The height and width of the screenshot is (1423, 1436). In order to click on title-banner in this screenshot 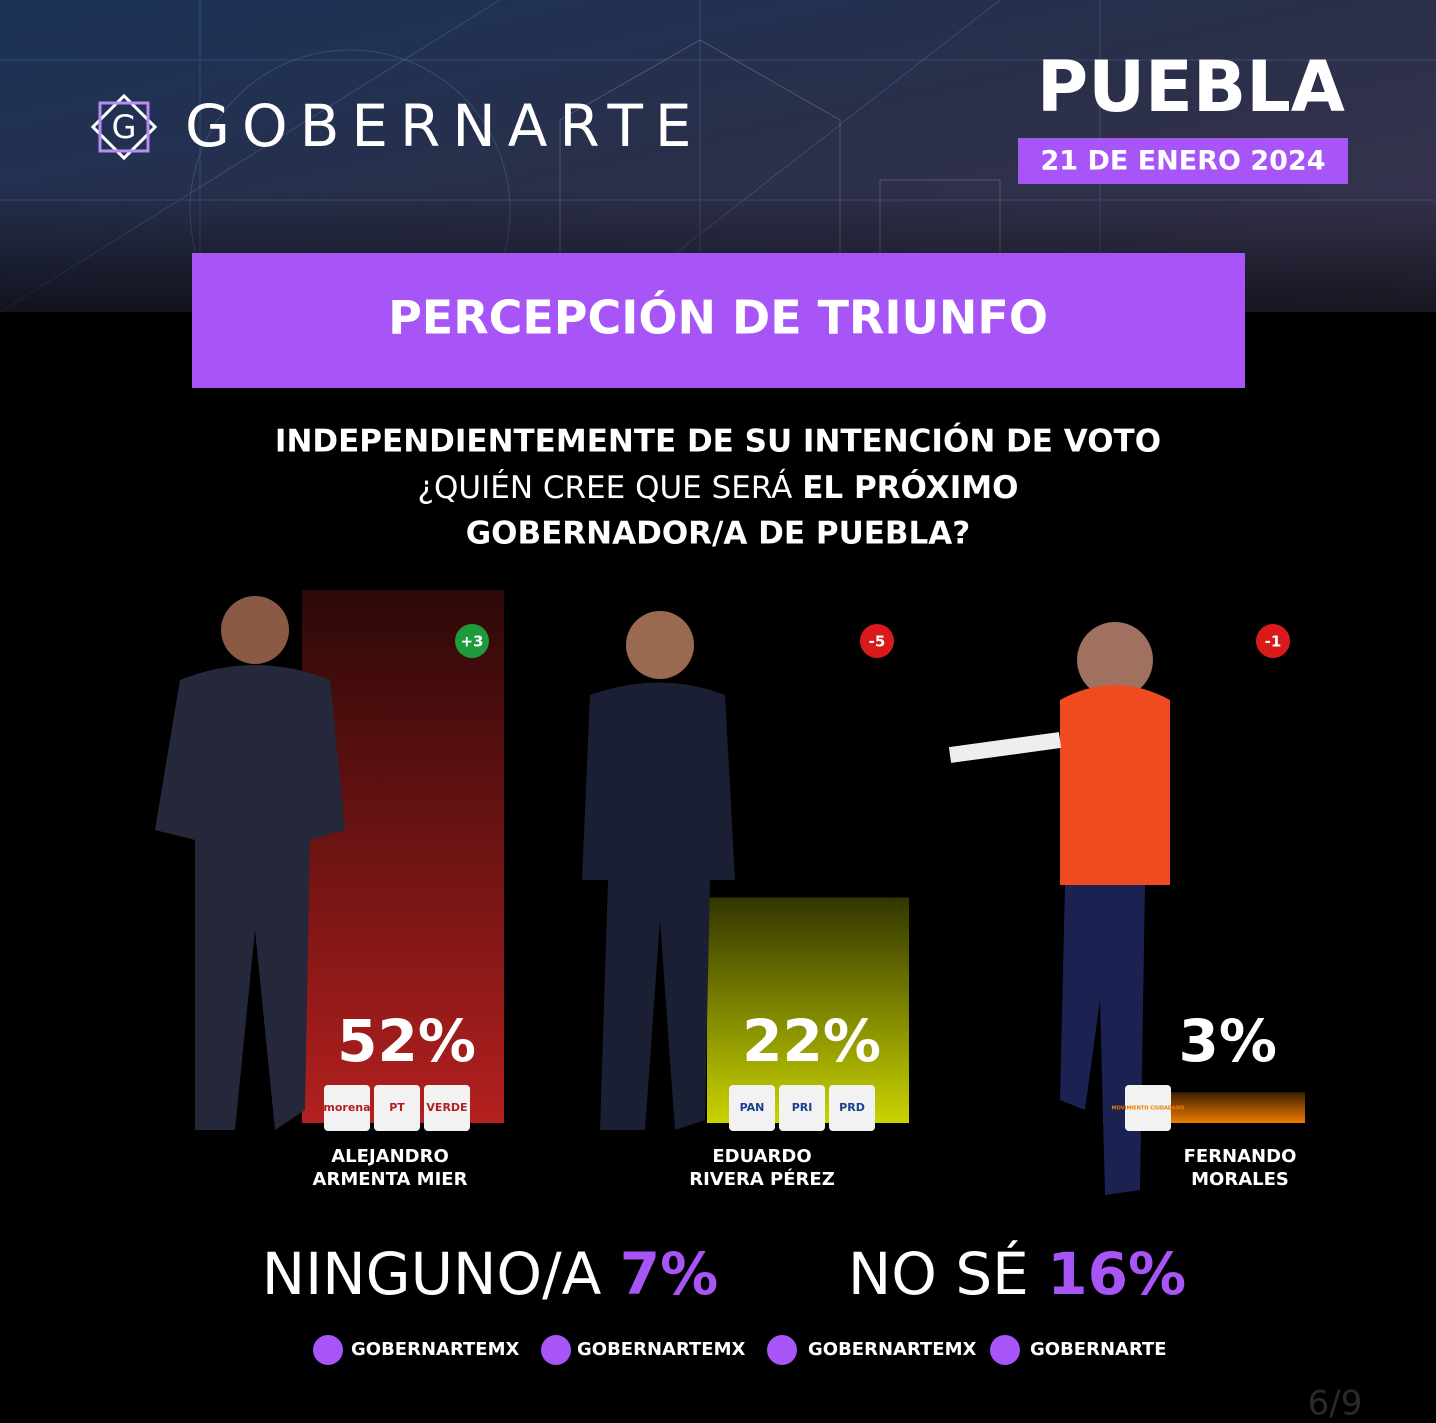, I will do `click(718, 320)`.